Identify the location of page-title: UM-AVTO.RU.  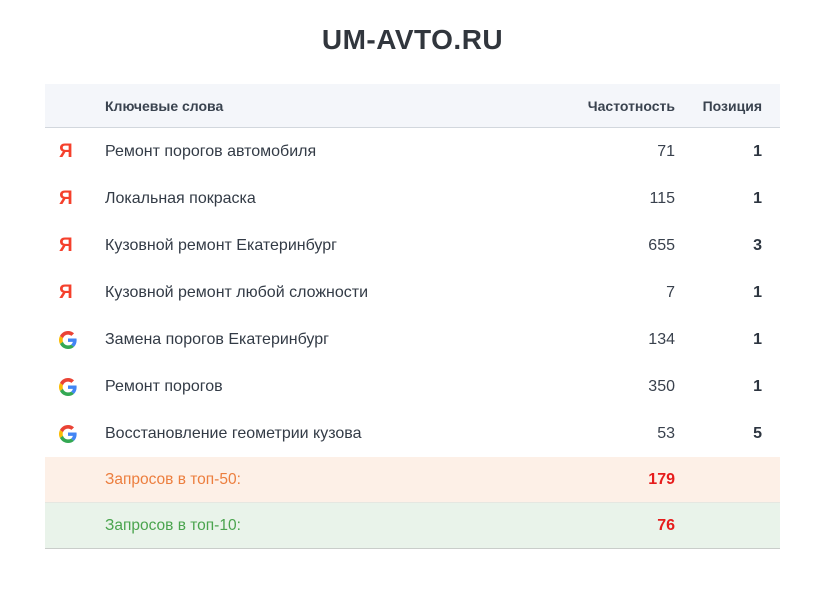
(412, 39).